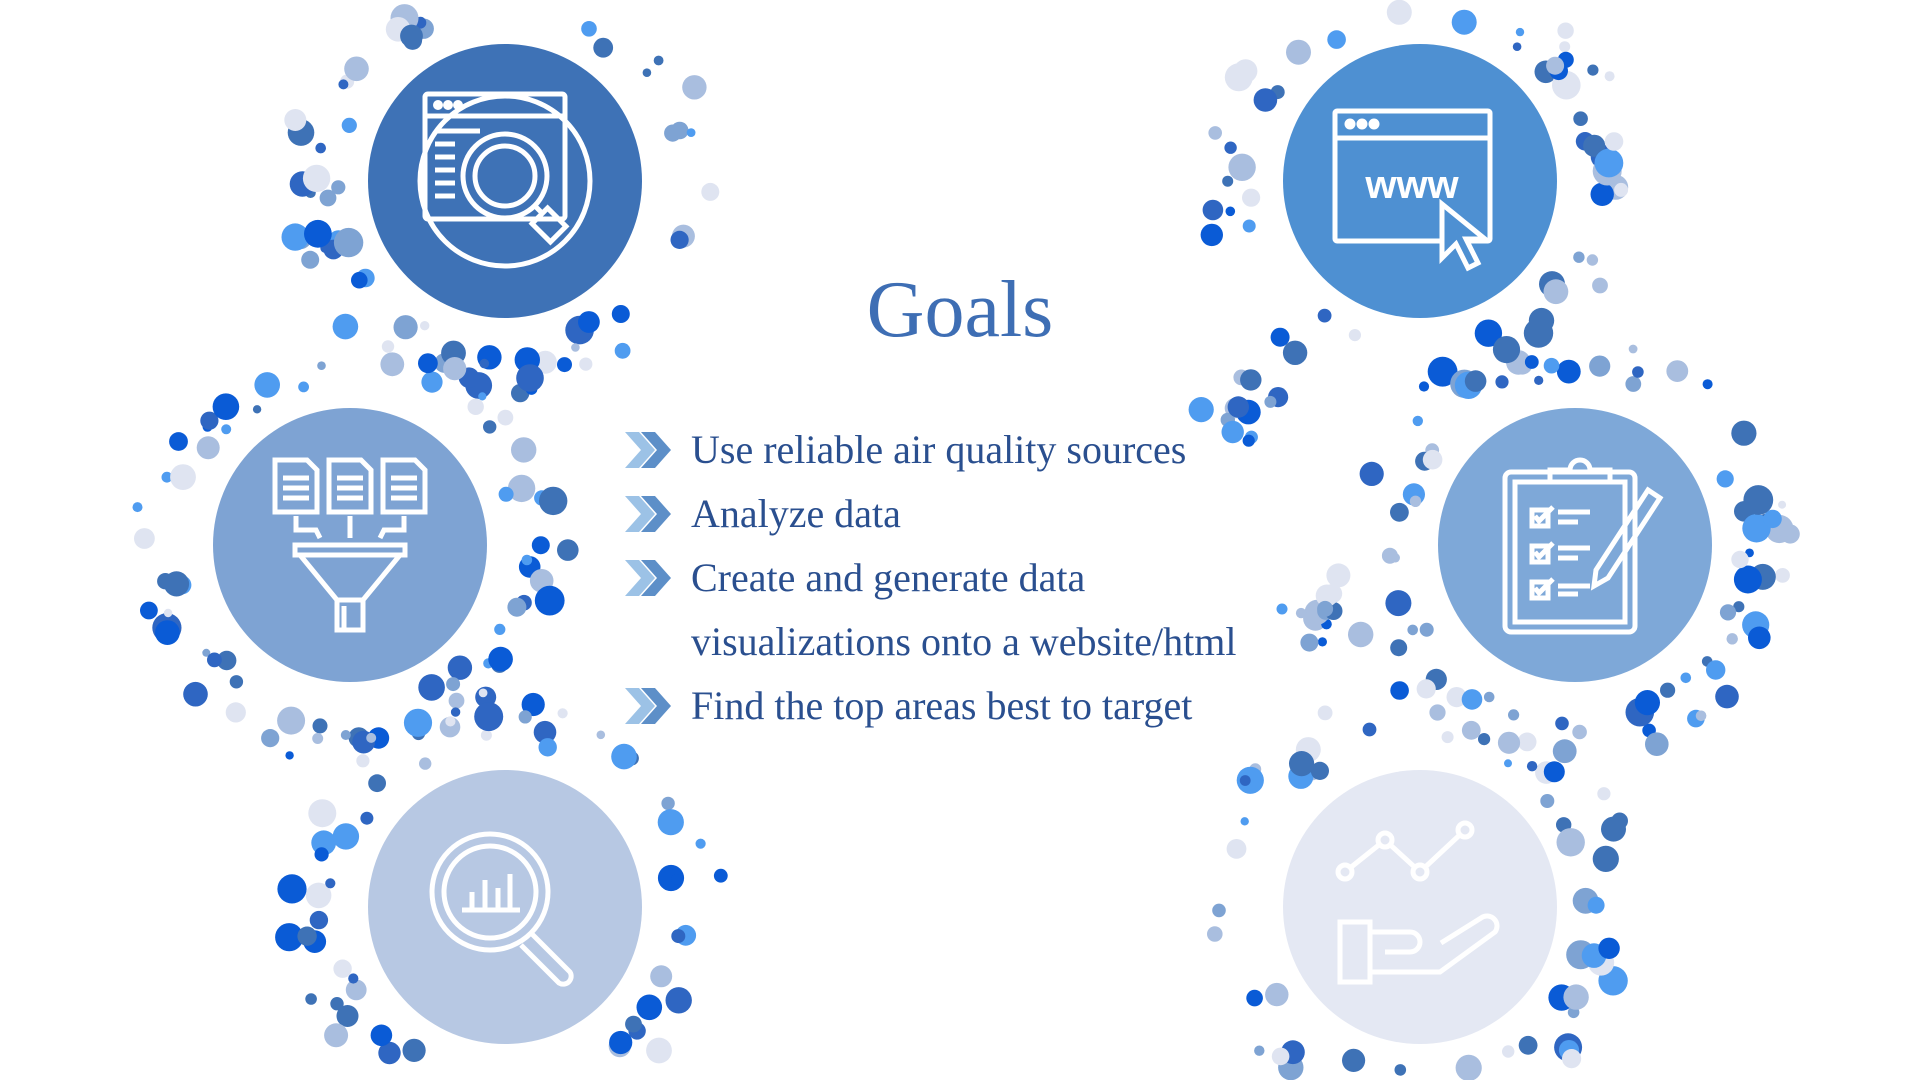 This screenshot has width=1920, height=1080. I want to click on document-funnel-icon, so click(350, 545).